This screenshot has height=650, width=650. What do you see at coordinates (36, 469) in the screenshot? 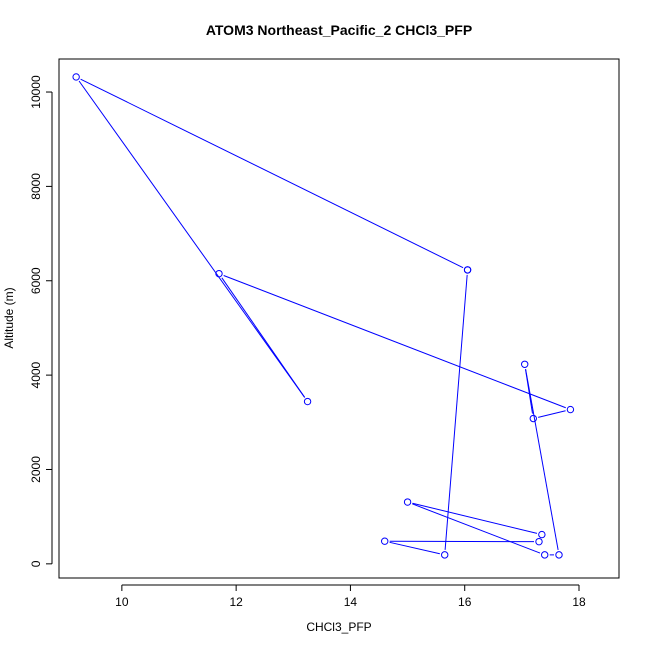
I see `y-tick-label: 2000` at bounding box center [36, 469].